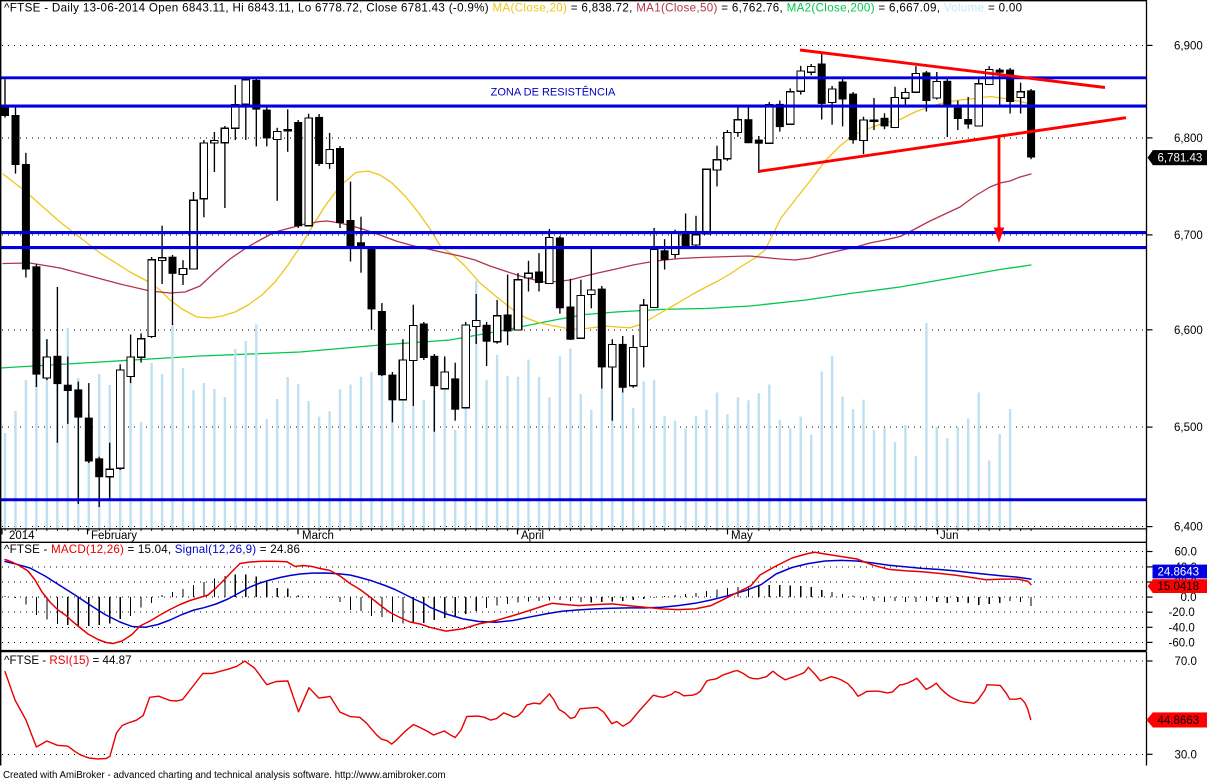 Image resolution: width=1207 pixels, height=781 pixels. I want to click on svg-text: 6,800, so click(1188, 139).